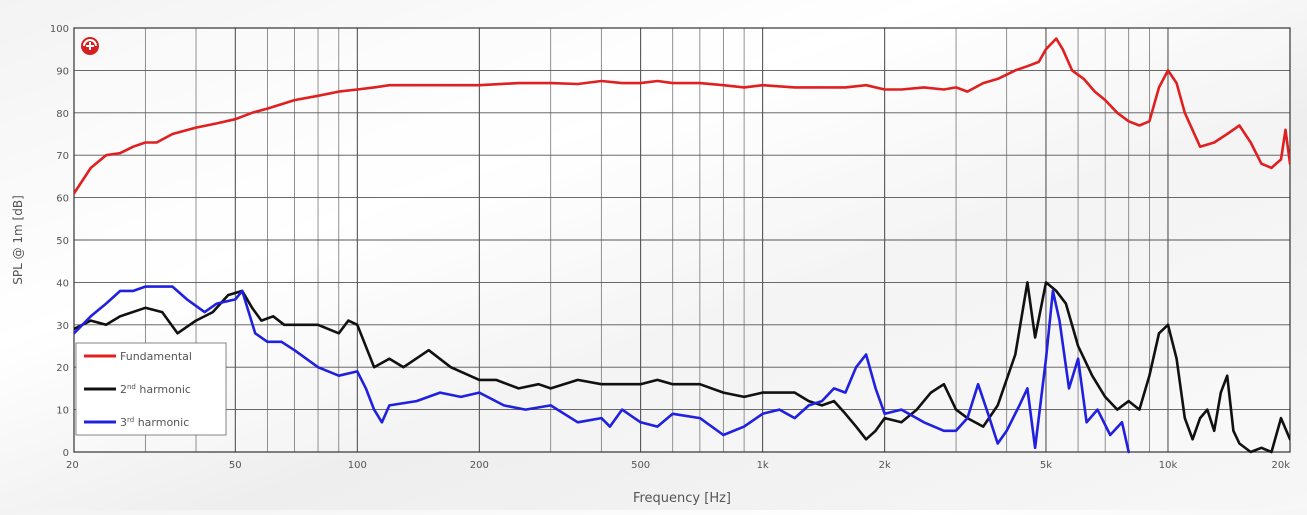 Image resolution: width=1307 pixels, height=515 pixels. I want to click on legend: Fundamental 2nd harmonic 3rd harmonic, so click(151, 389).